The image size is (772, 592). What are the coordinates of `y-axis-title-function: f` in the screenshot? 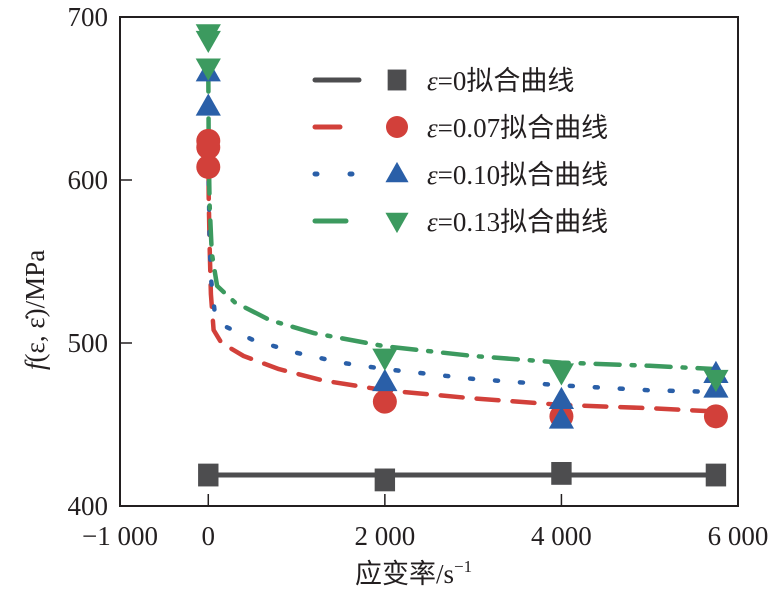 It's located at (35, 364).